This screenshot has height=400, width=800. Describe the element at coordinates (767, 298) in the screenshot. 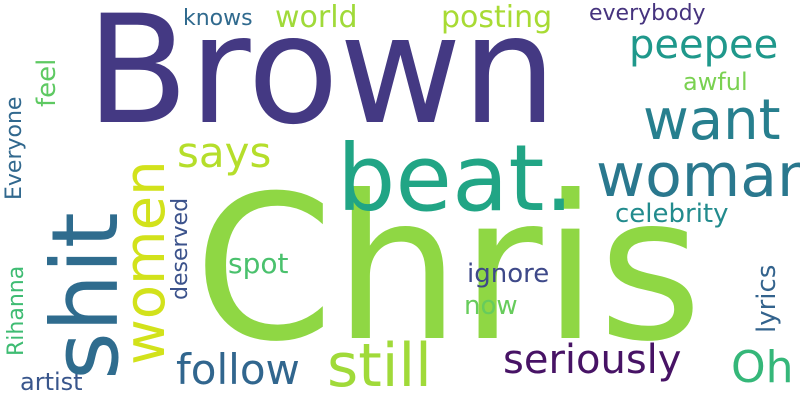

I see `word-lyrics: lyrics` at that location.